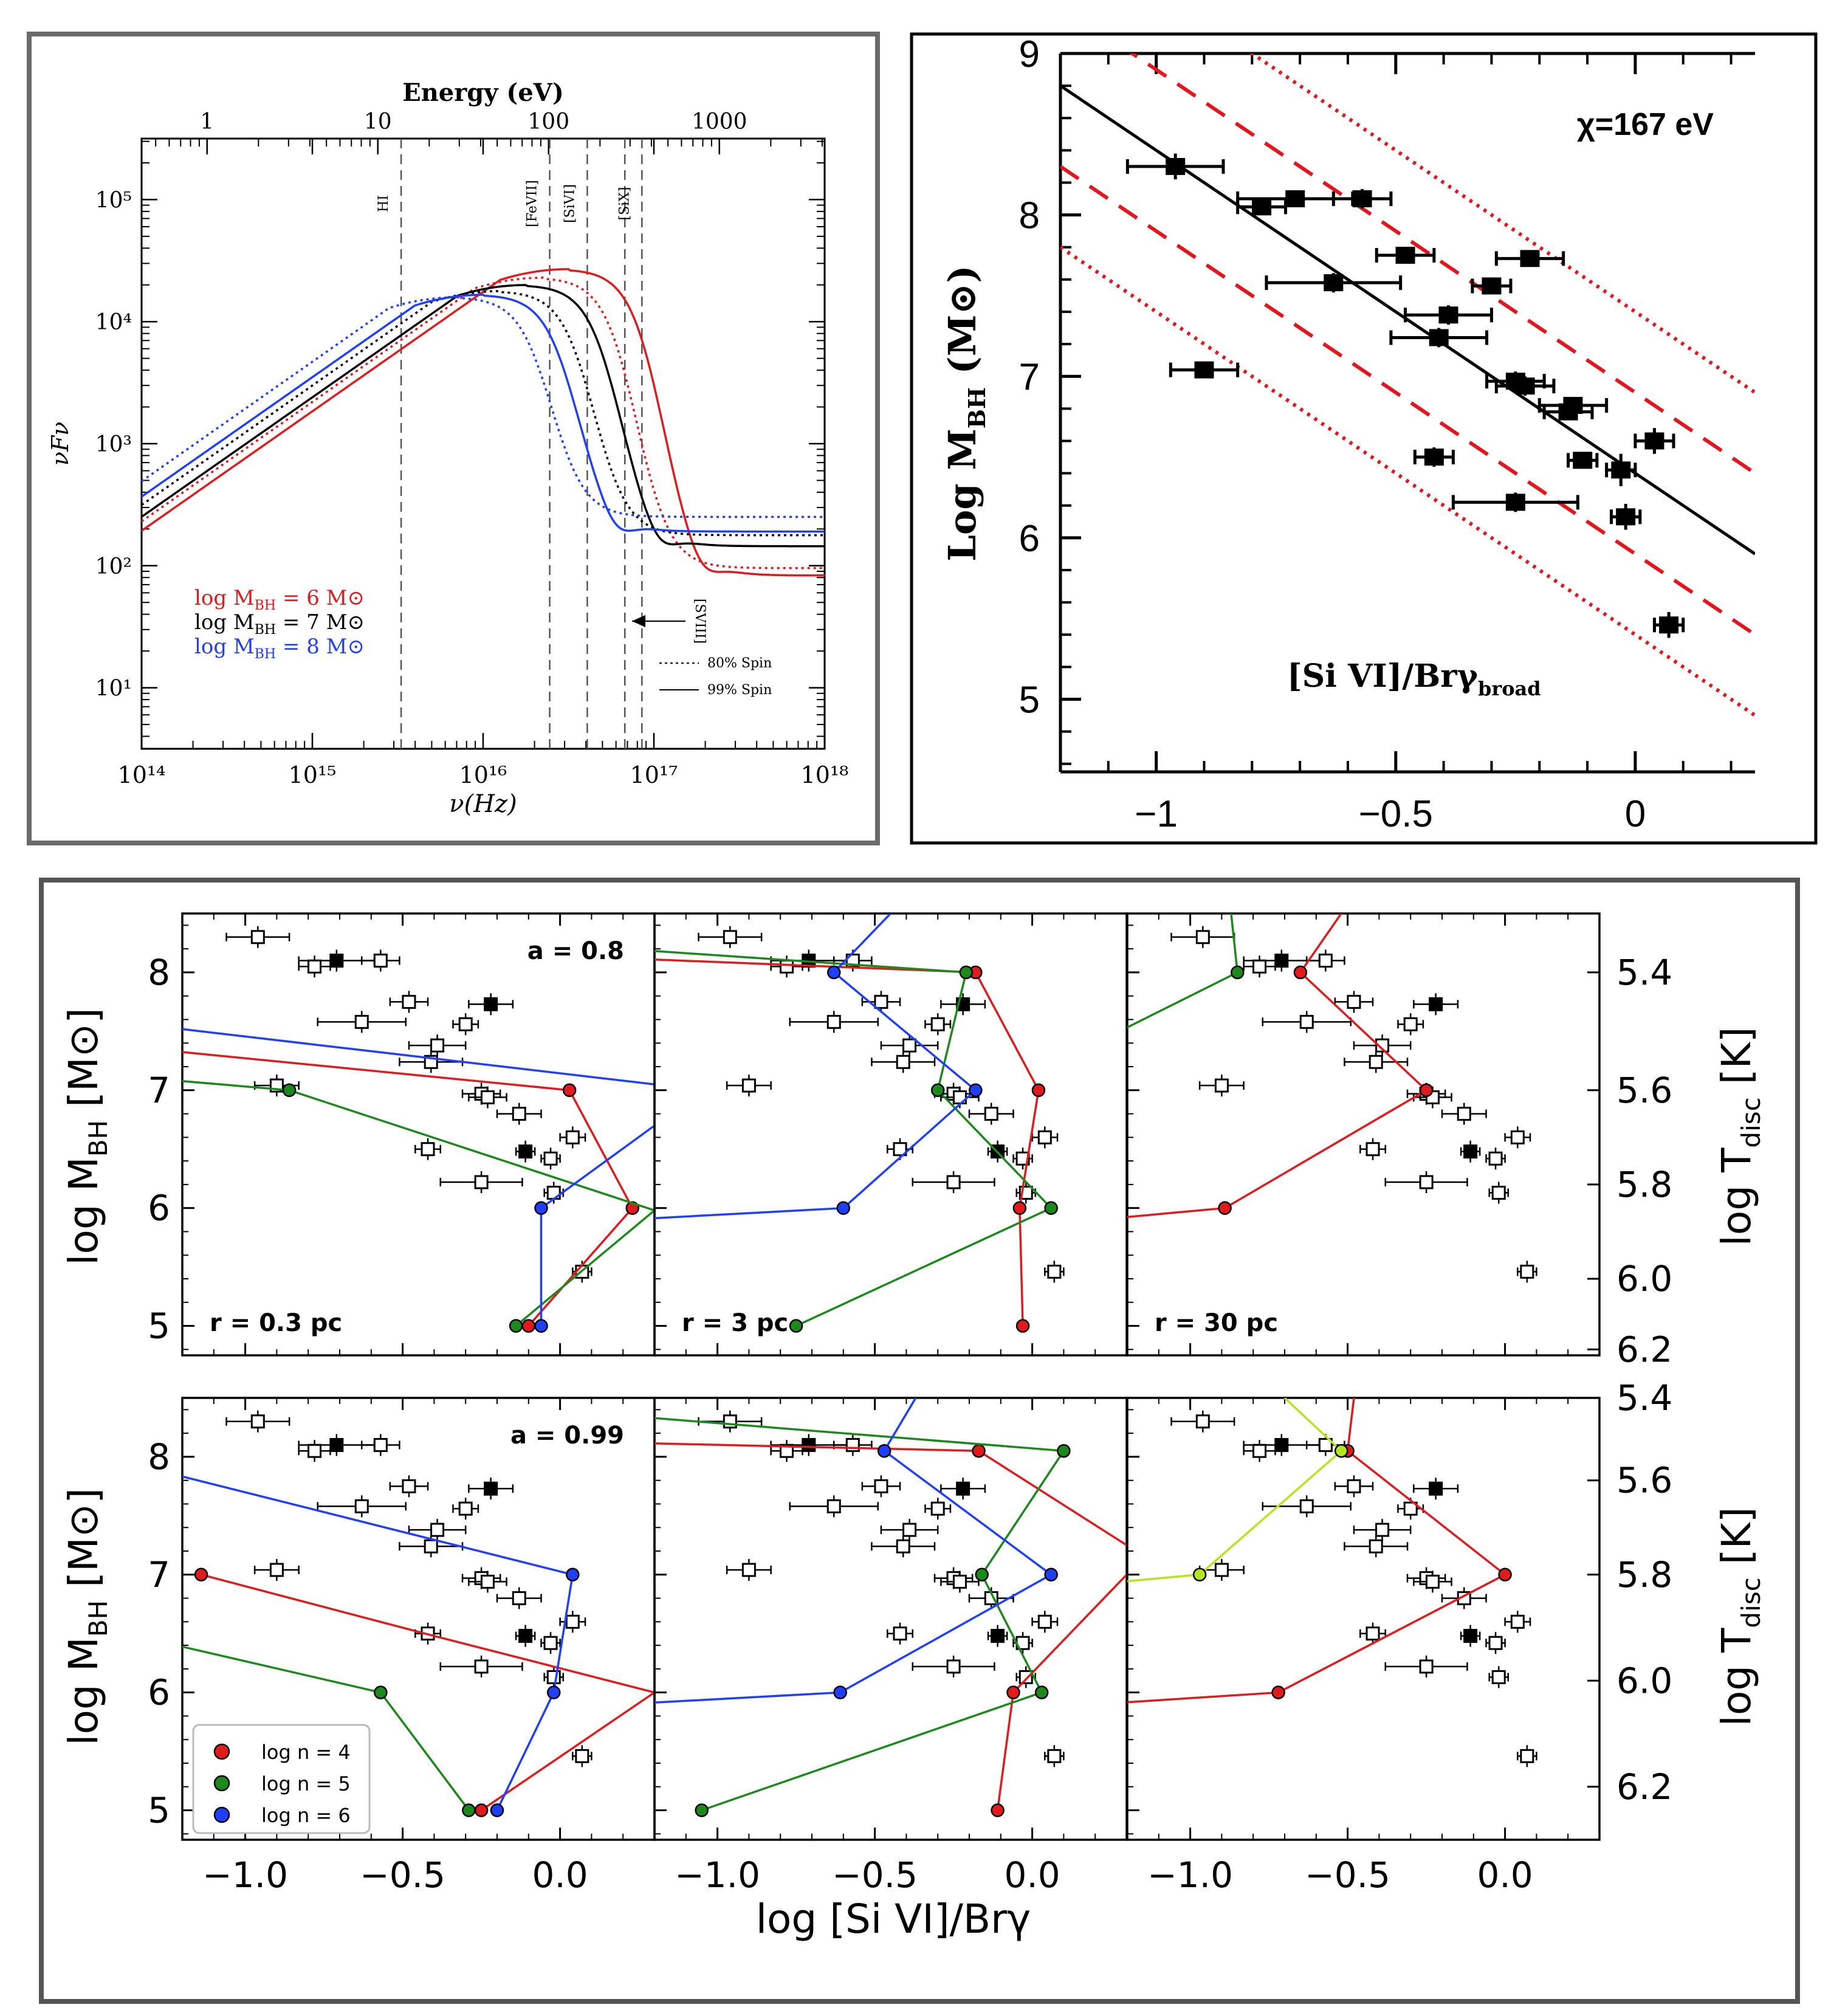 The height and width of the screenshot is (2016, 1848). I want to click on sed-x-tick-label: 10¹⁷, so click(654, 775).